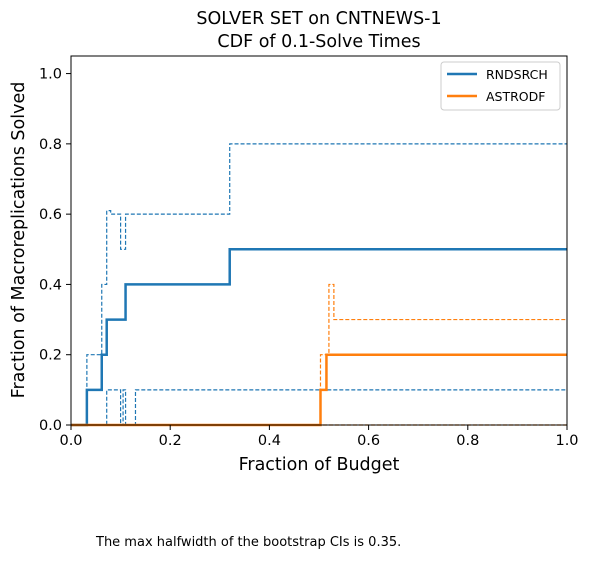  What do you see at coordinates (517, 74) in the screenshot?
I see `legend-label-rndsrch: RNDSRCH` at bounding box center [517, 74].